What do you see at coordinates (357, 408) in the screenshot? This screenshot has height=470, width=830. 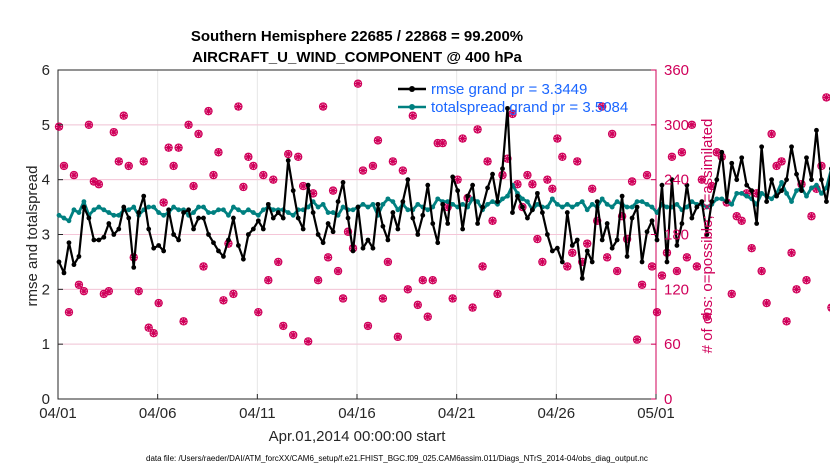 I see `x-tick-labels: 04/01 04/06 04/11 04/16 04/21 04/26 05/01` at bounding box center [357, 408].